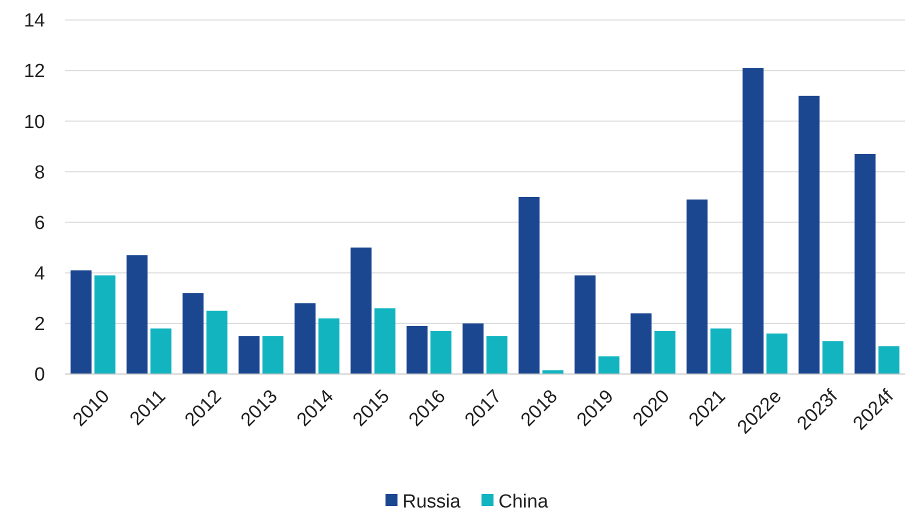 Image resolution: width=913 pixels, height=515 pixels. Describe the element at coordinates (34, 71) in the screenshot. I see `y-tick-label: 12` at that location.